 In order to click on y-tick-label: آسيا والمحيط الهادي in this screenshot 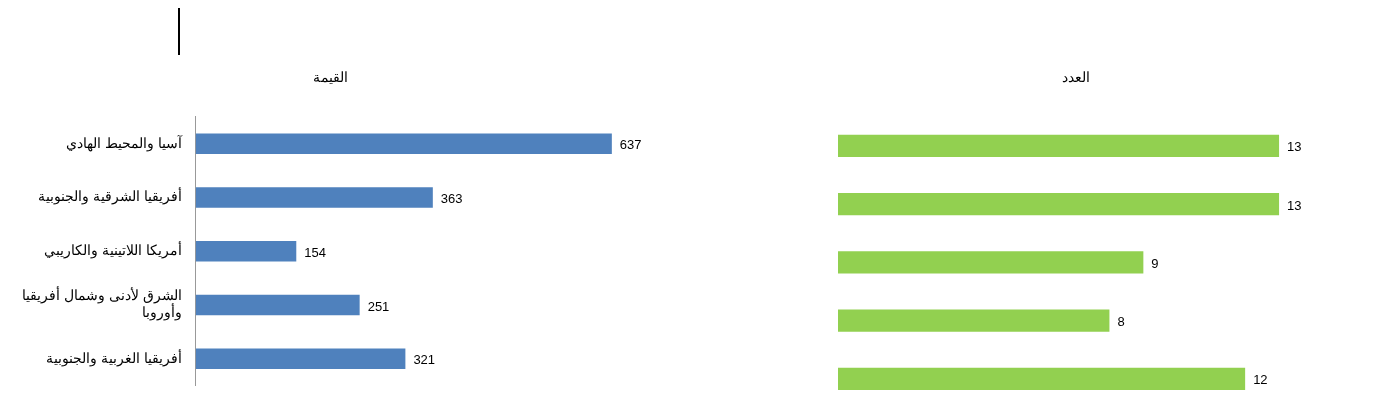, I will do `click(124, 142)`.